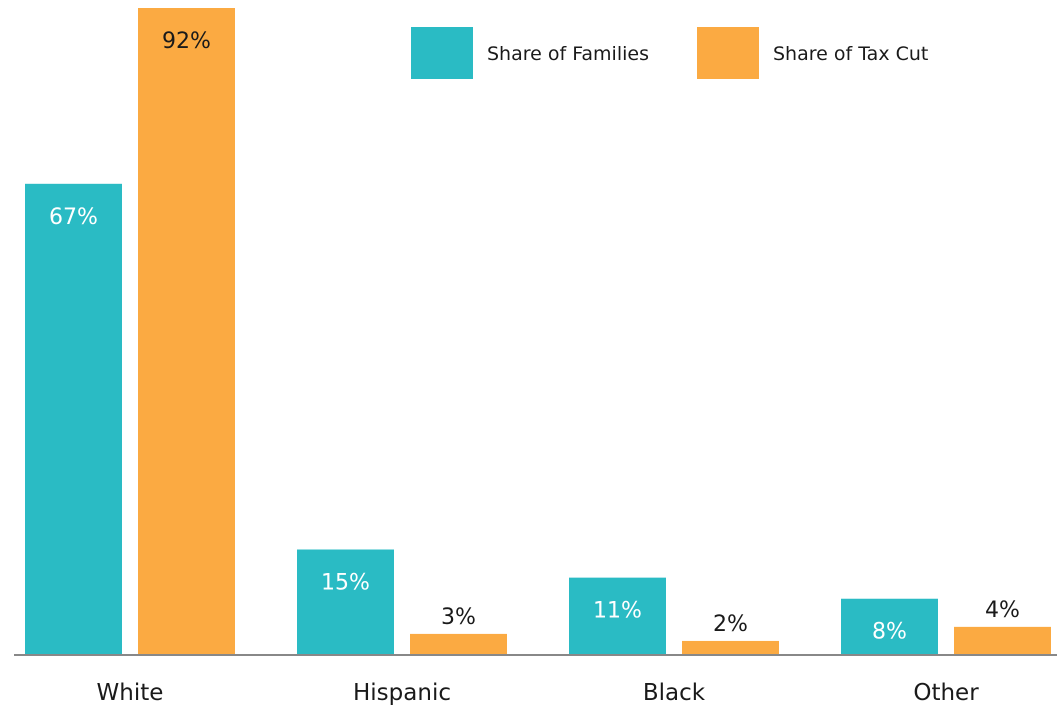 The image size is (1057, 707). Describe the element at coordinates (130, 693) in the screenshot. I see `category-label-white: White` at that location.